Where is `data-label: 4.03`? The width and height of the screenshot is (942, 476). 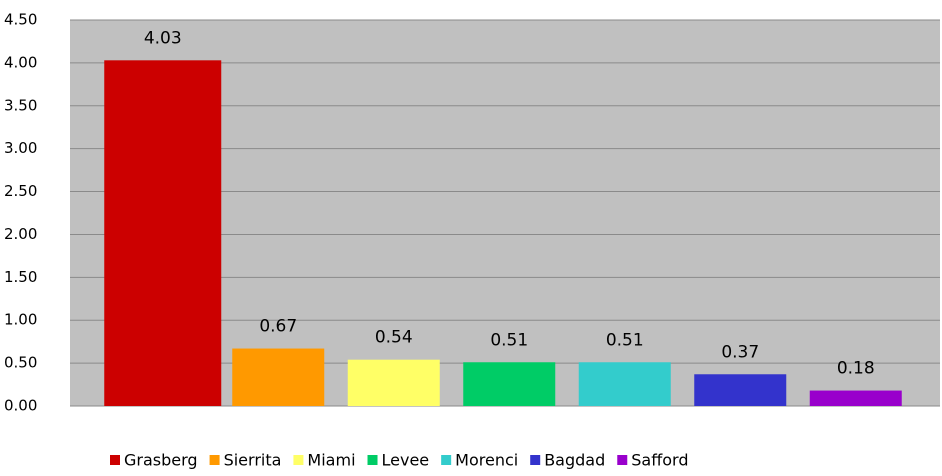
data-label: 4.03 is located at coordinates (163, 38).